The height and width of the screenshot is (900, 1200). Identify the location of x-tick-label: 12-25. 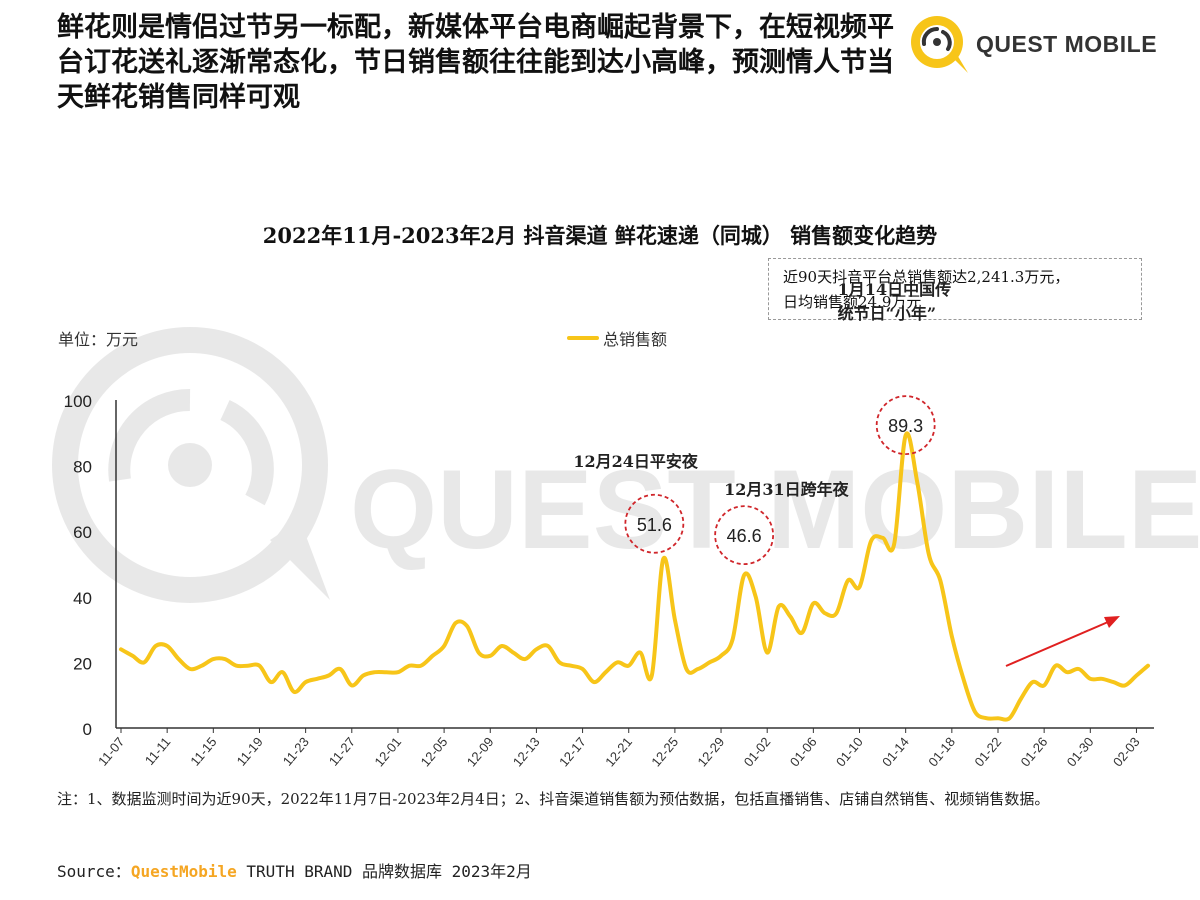
(664, 751).